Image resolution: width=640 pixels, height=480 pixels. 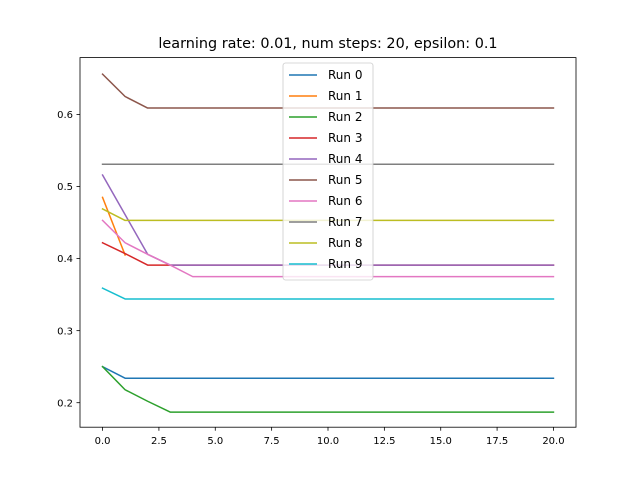 What do you see at coordinates (345, 138) in the screenshot?
I see `legend-label: Run 3` at bounding box center [345, 138].